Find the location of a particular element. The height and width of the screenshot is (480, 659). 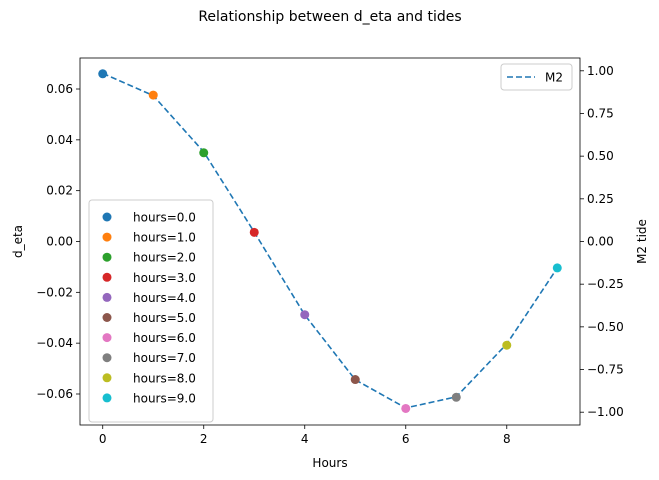

legend-label: hours=8.0 is located at coordinates (164, 378).